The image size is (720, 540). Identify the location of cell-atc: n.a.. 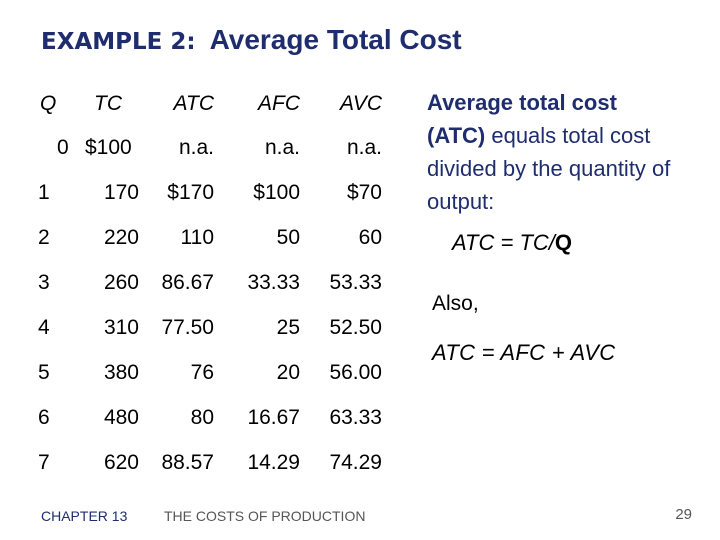
(196, 147).